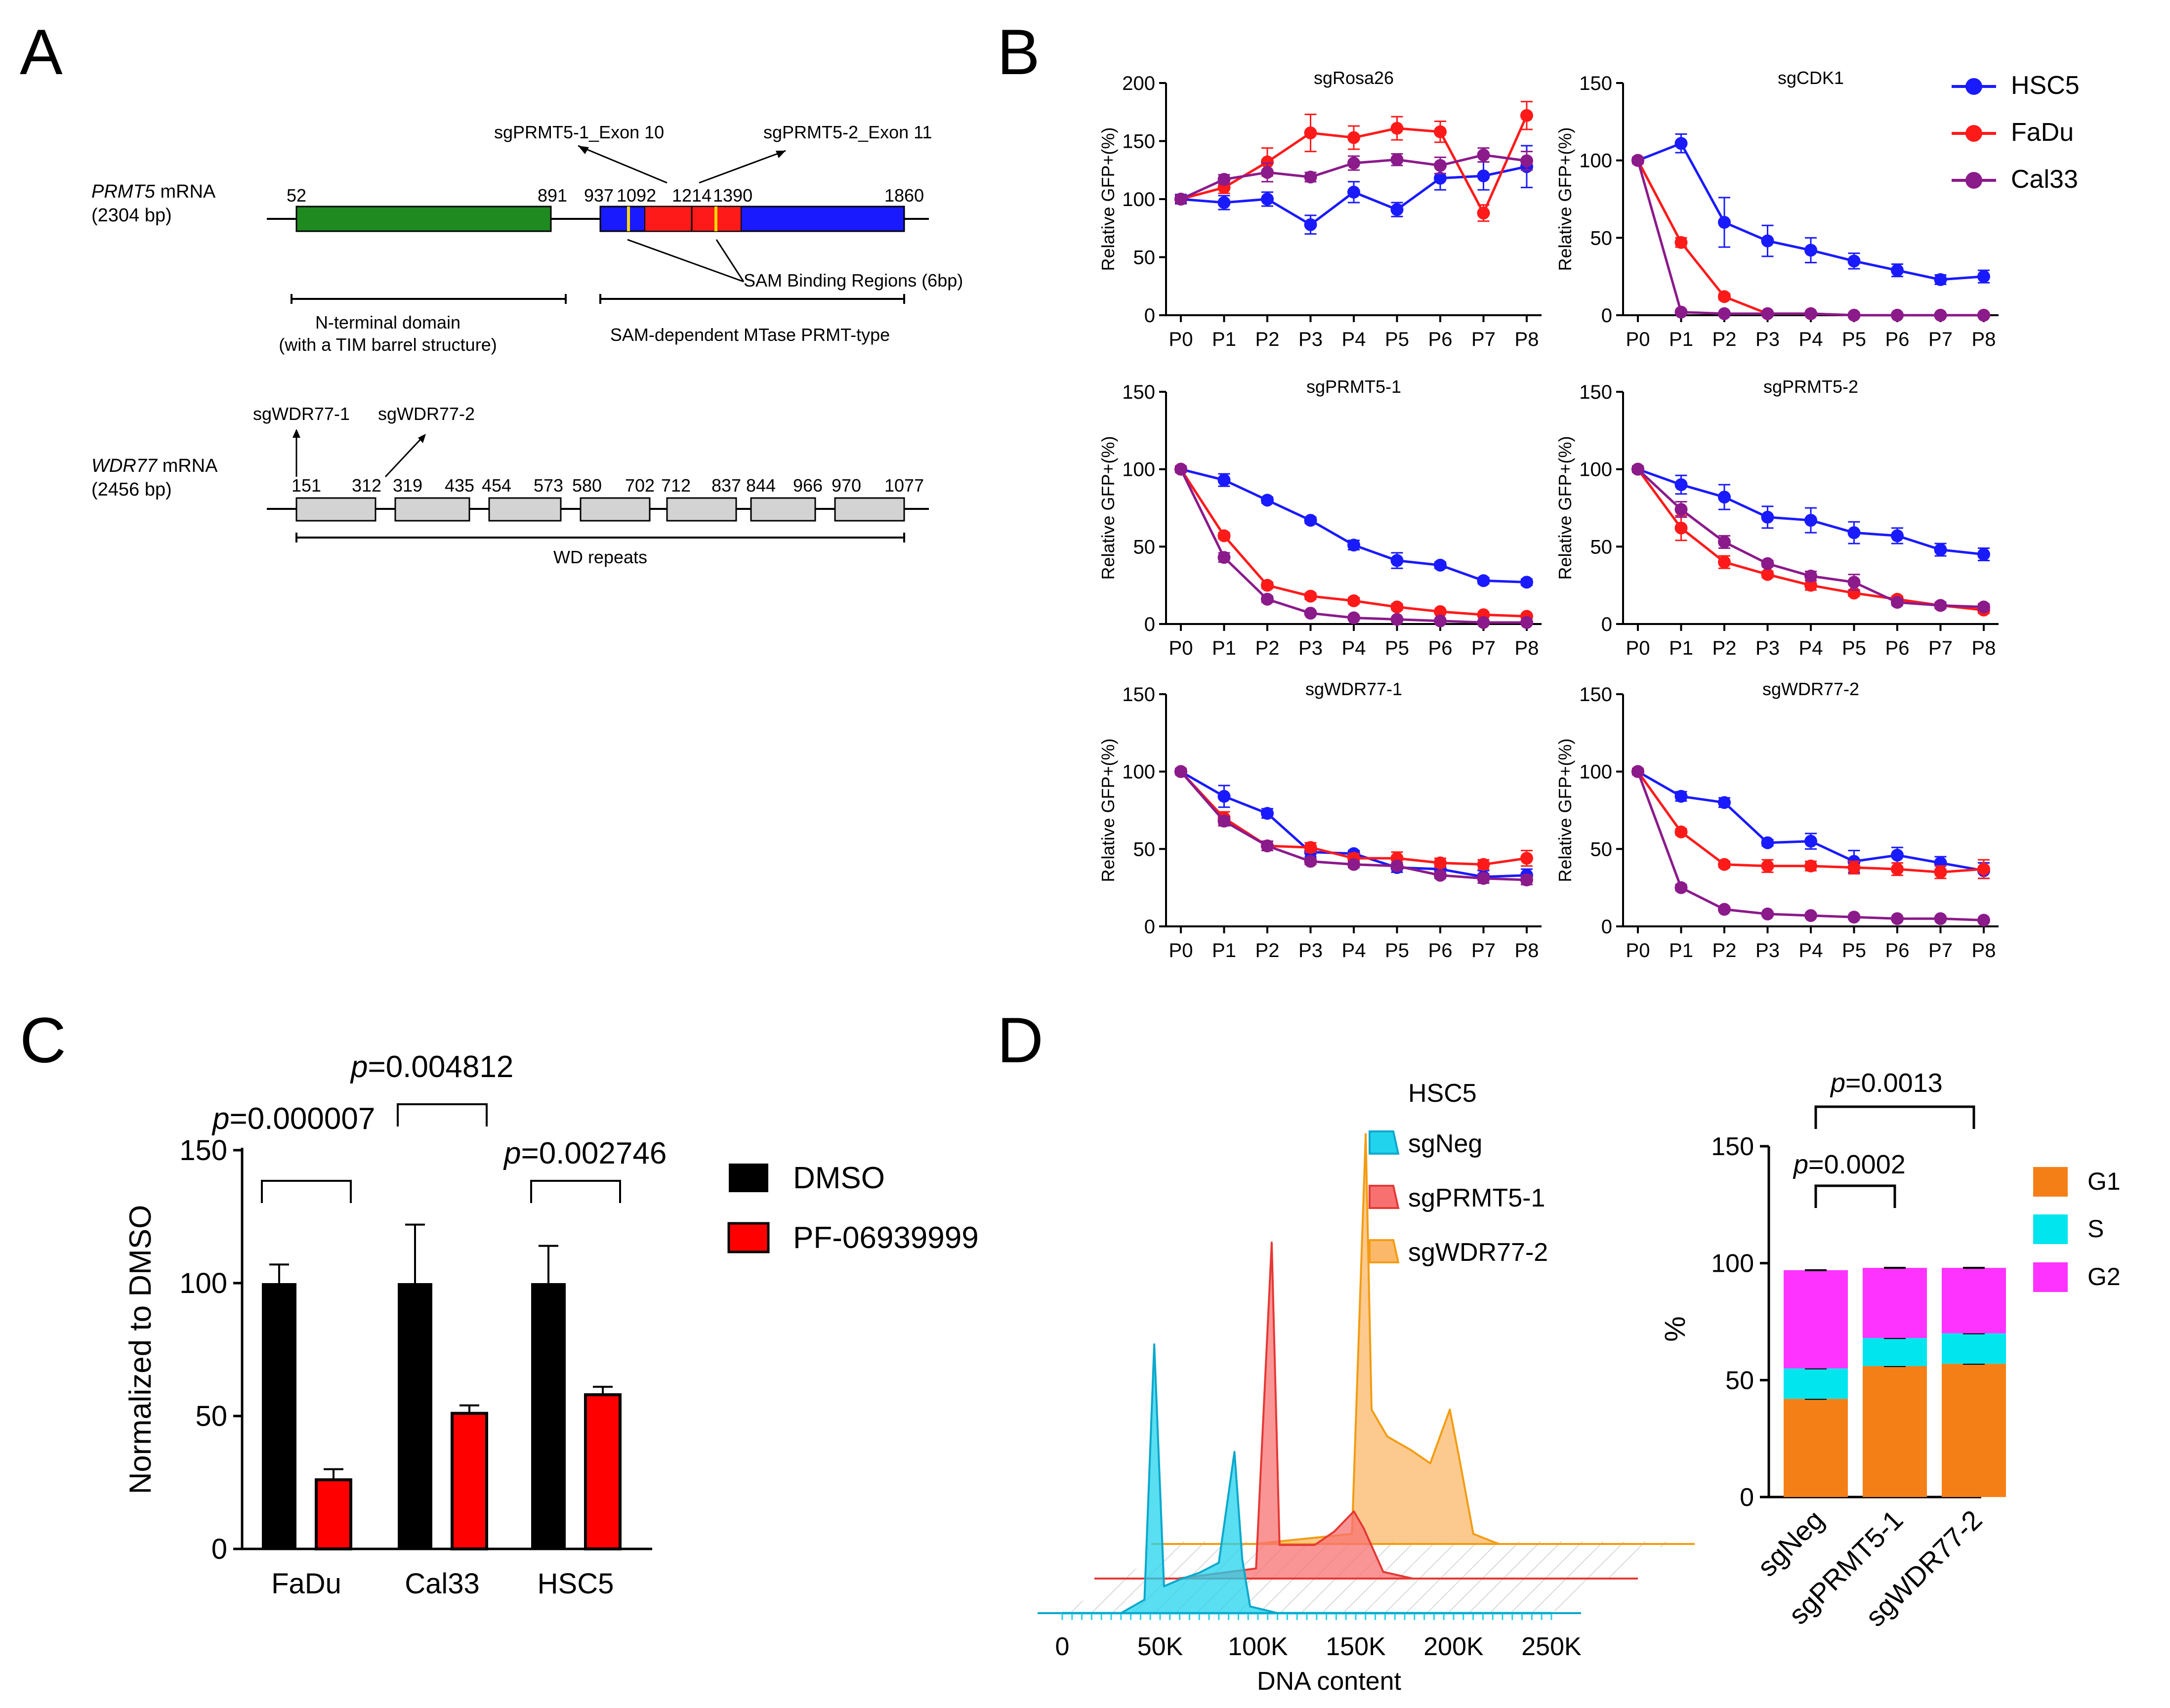 Image resolution: width=2170 pixels, height=1708 pixels. What do you see at coordinates (1367, 1414) in the screenshot?
I see `panel-d-histogram: 0 50K 100K 150K 200K 250K DNA content` at bounding box center [1367, 1414].